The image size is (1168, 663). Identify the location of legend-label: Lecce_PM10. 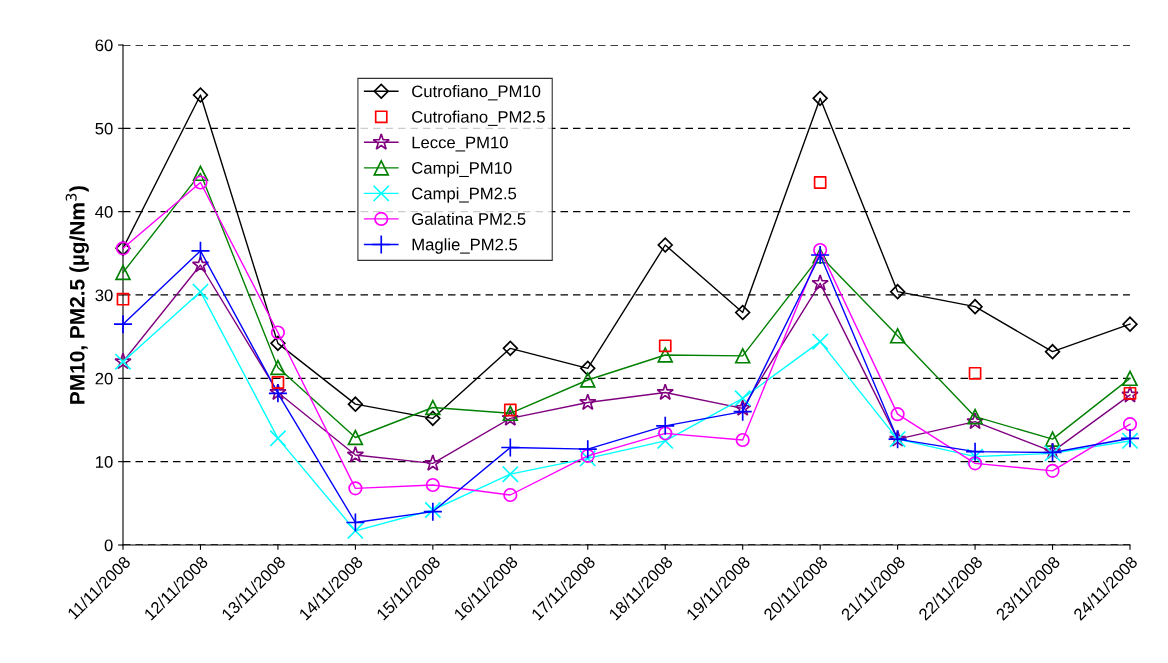
(460, 144).